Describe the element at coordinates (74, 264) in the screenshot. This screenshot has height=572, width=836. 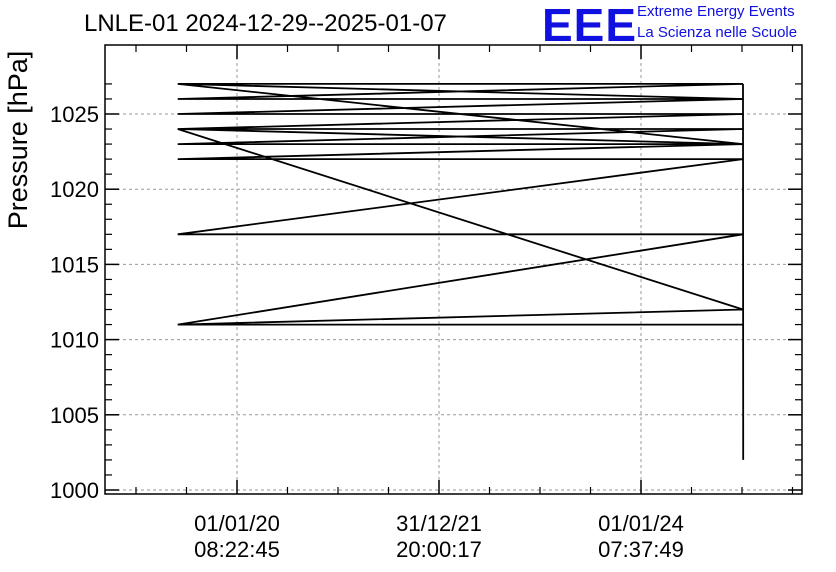
I see `y-tick-label: 1015` at that location.